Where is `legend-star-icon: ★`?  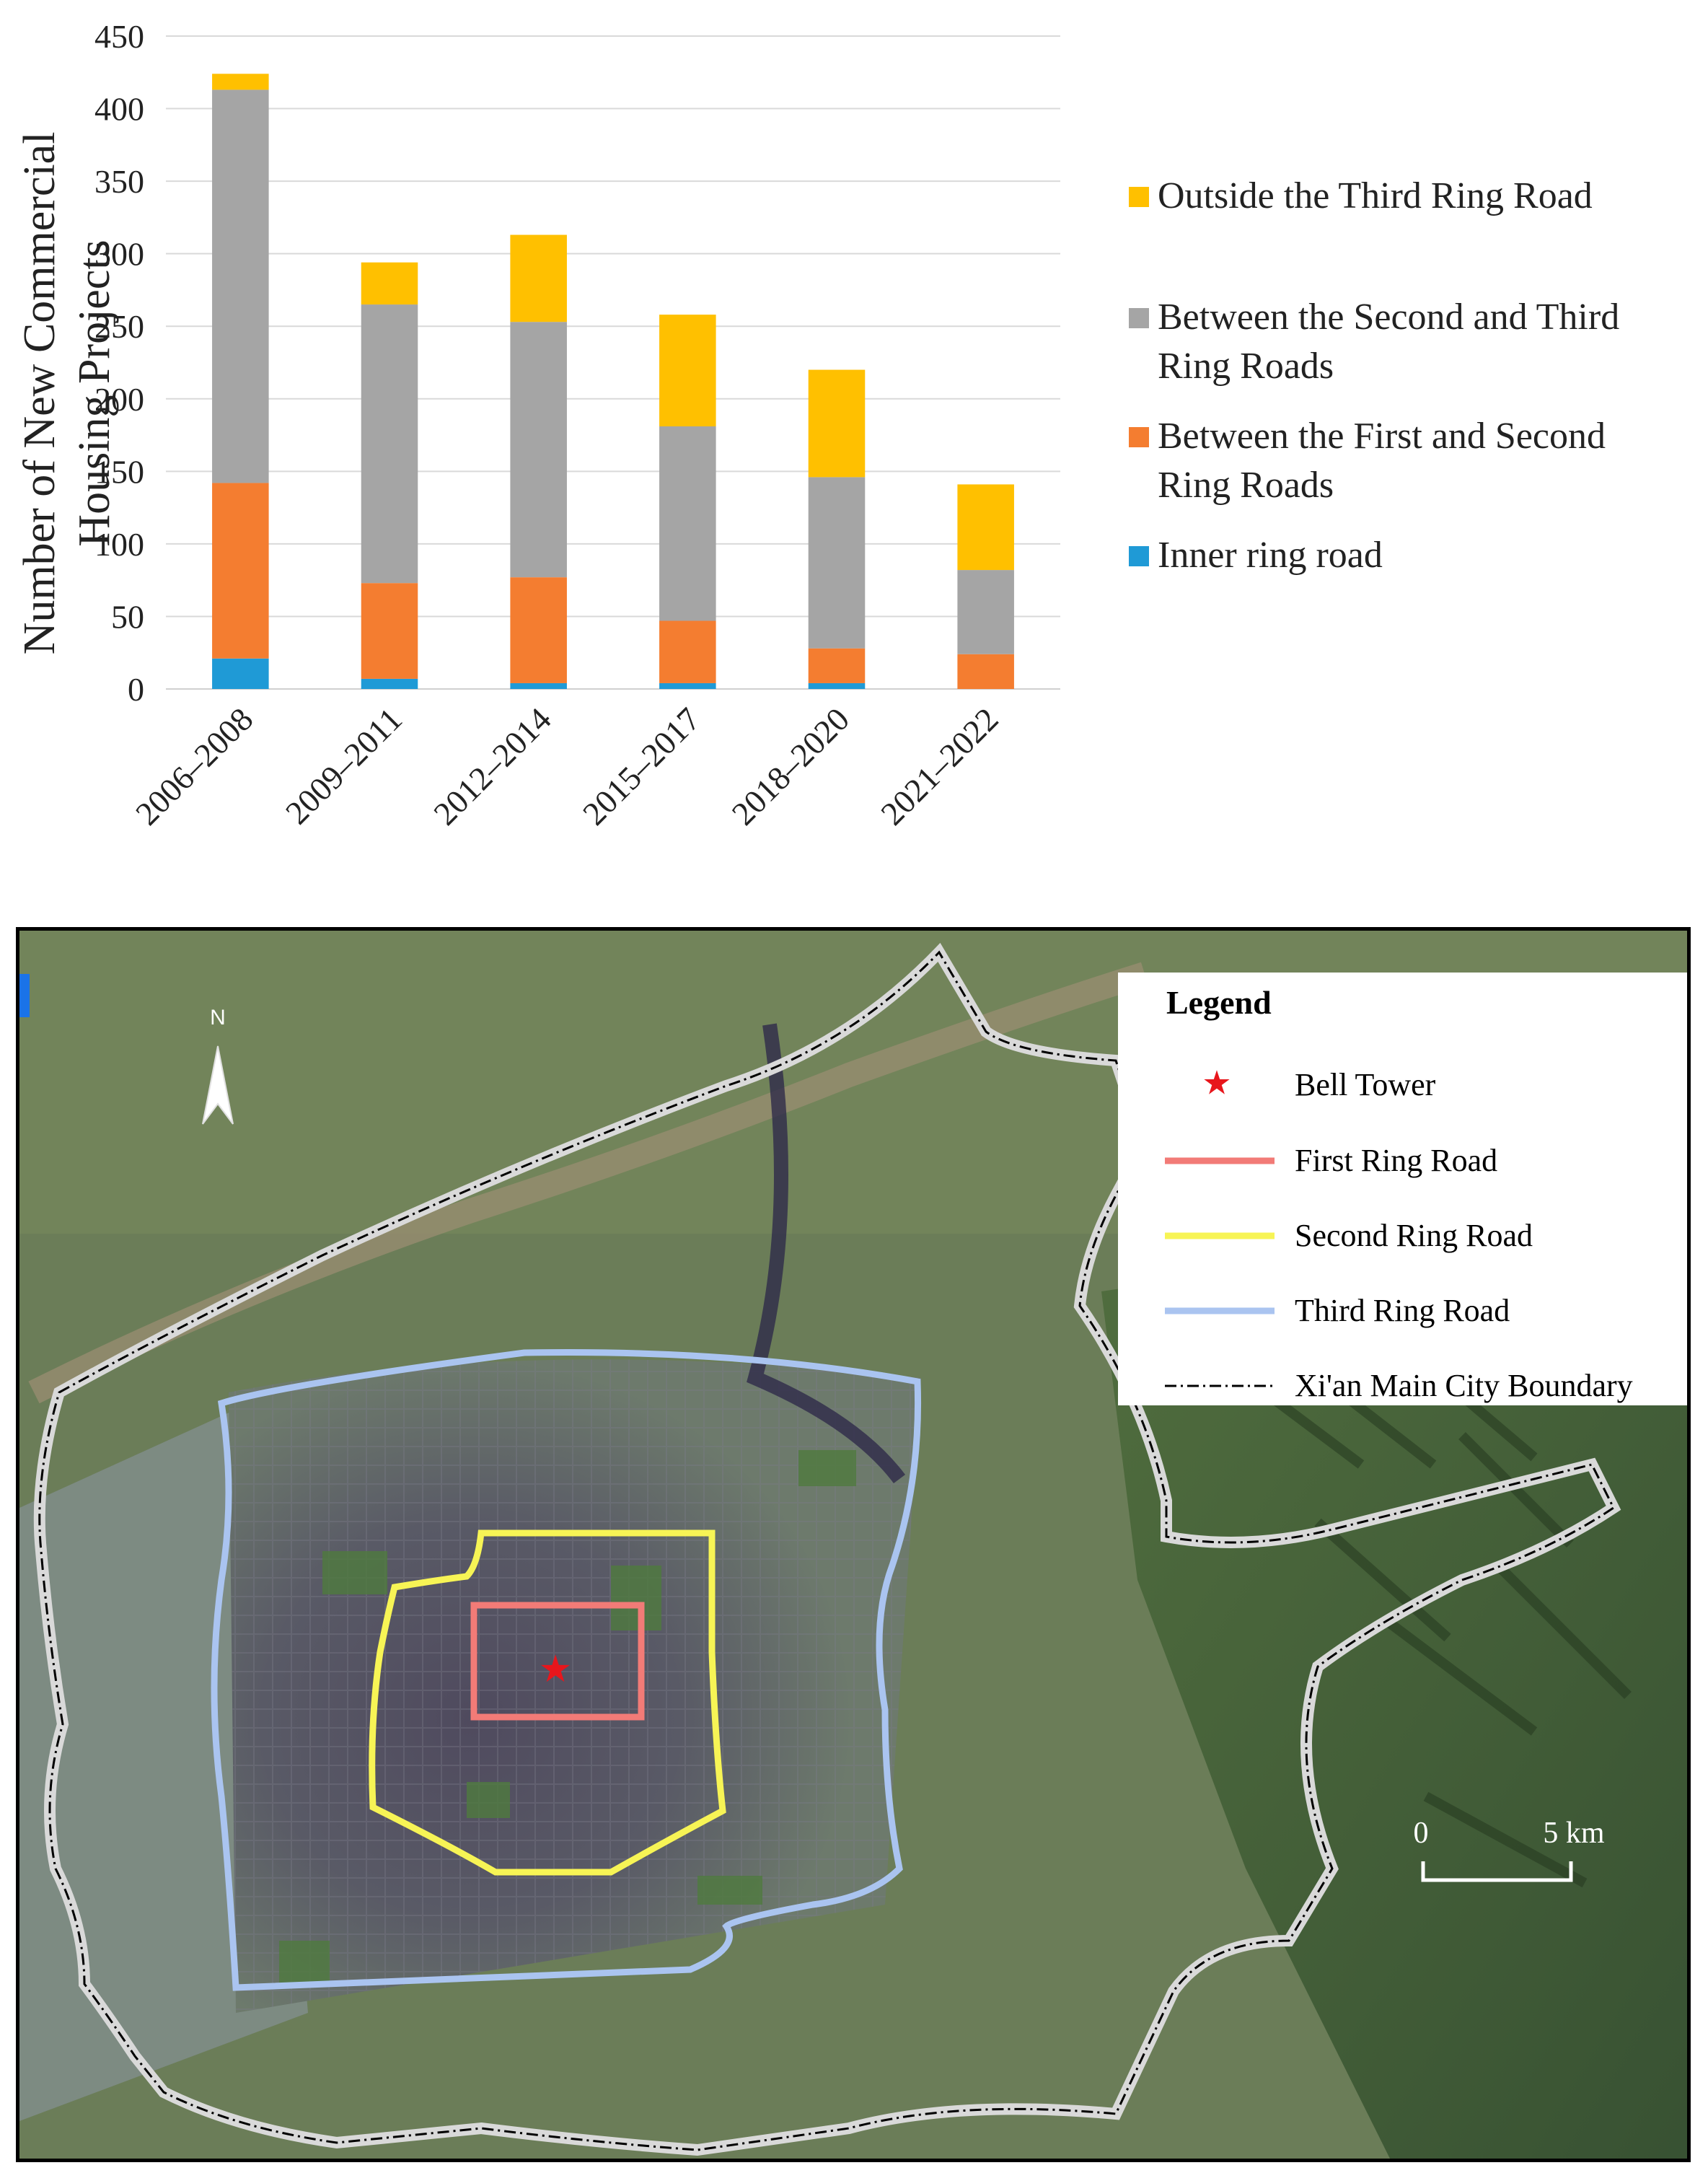 legend-star-icon: ★ is located at coordinates (1216, 1082).